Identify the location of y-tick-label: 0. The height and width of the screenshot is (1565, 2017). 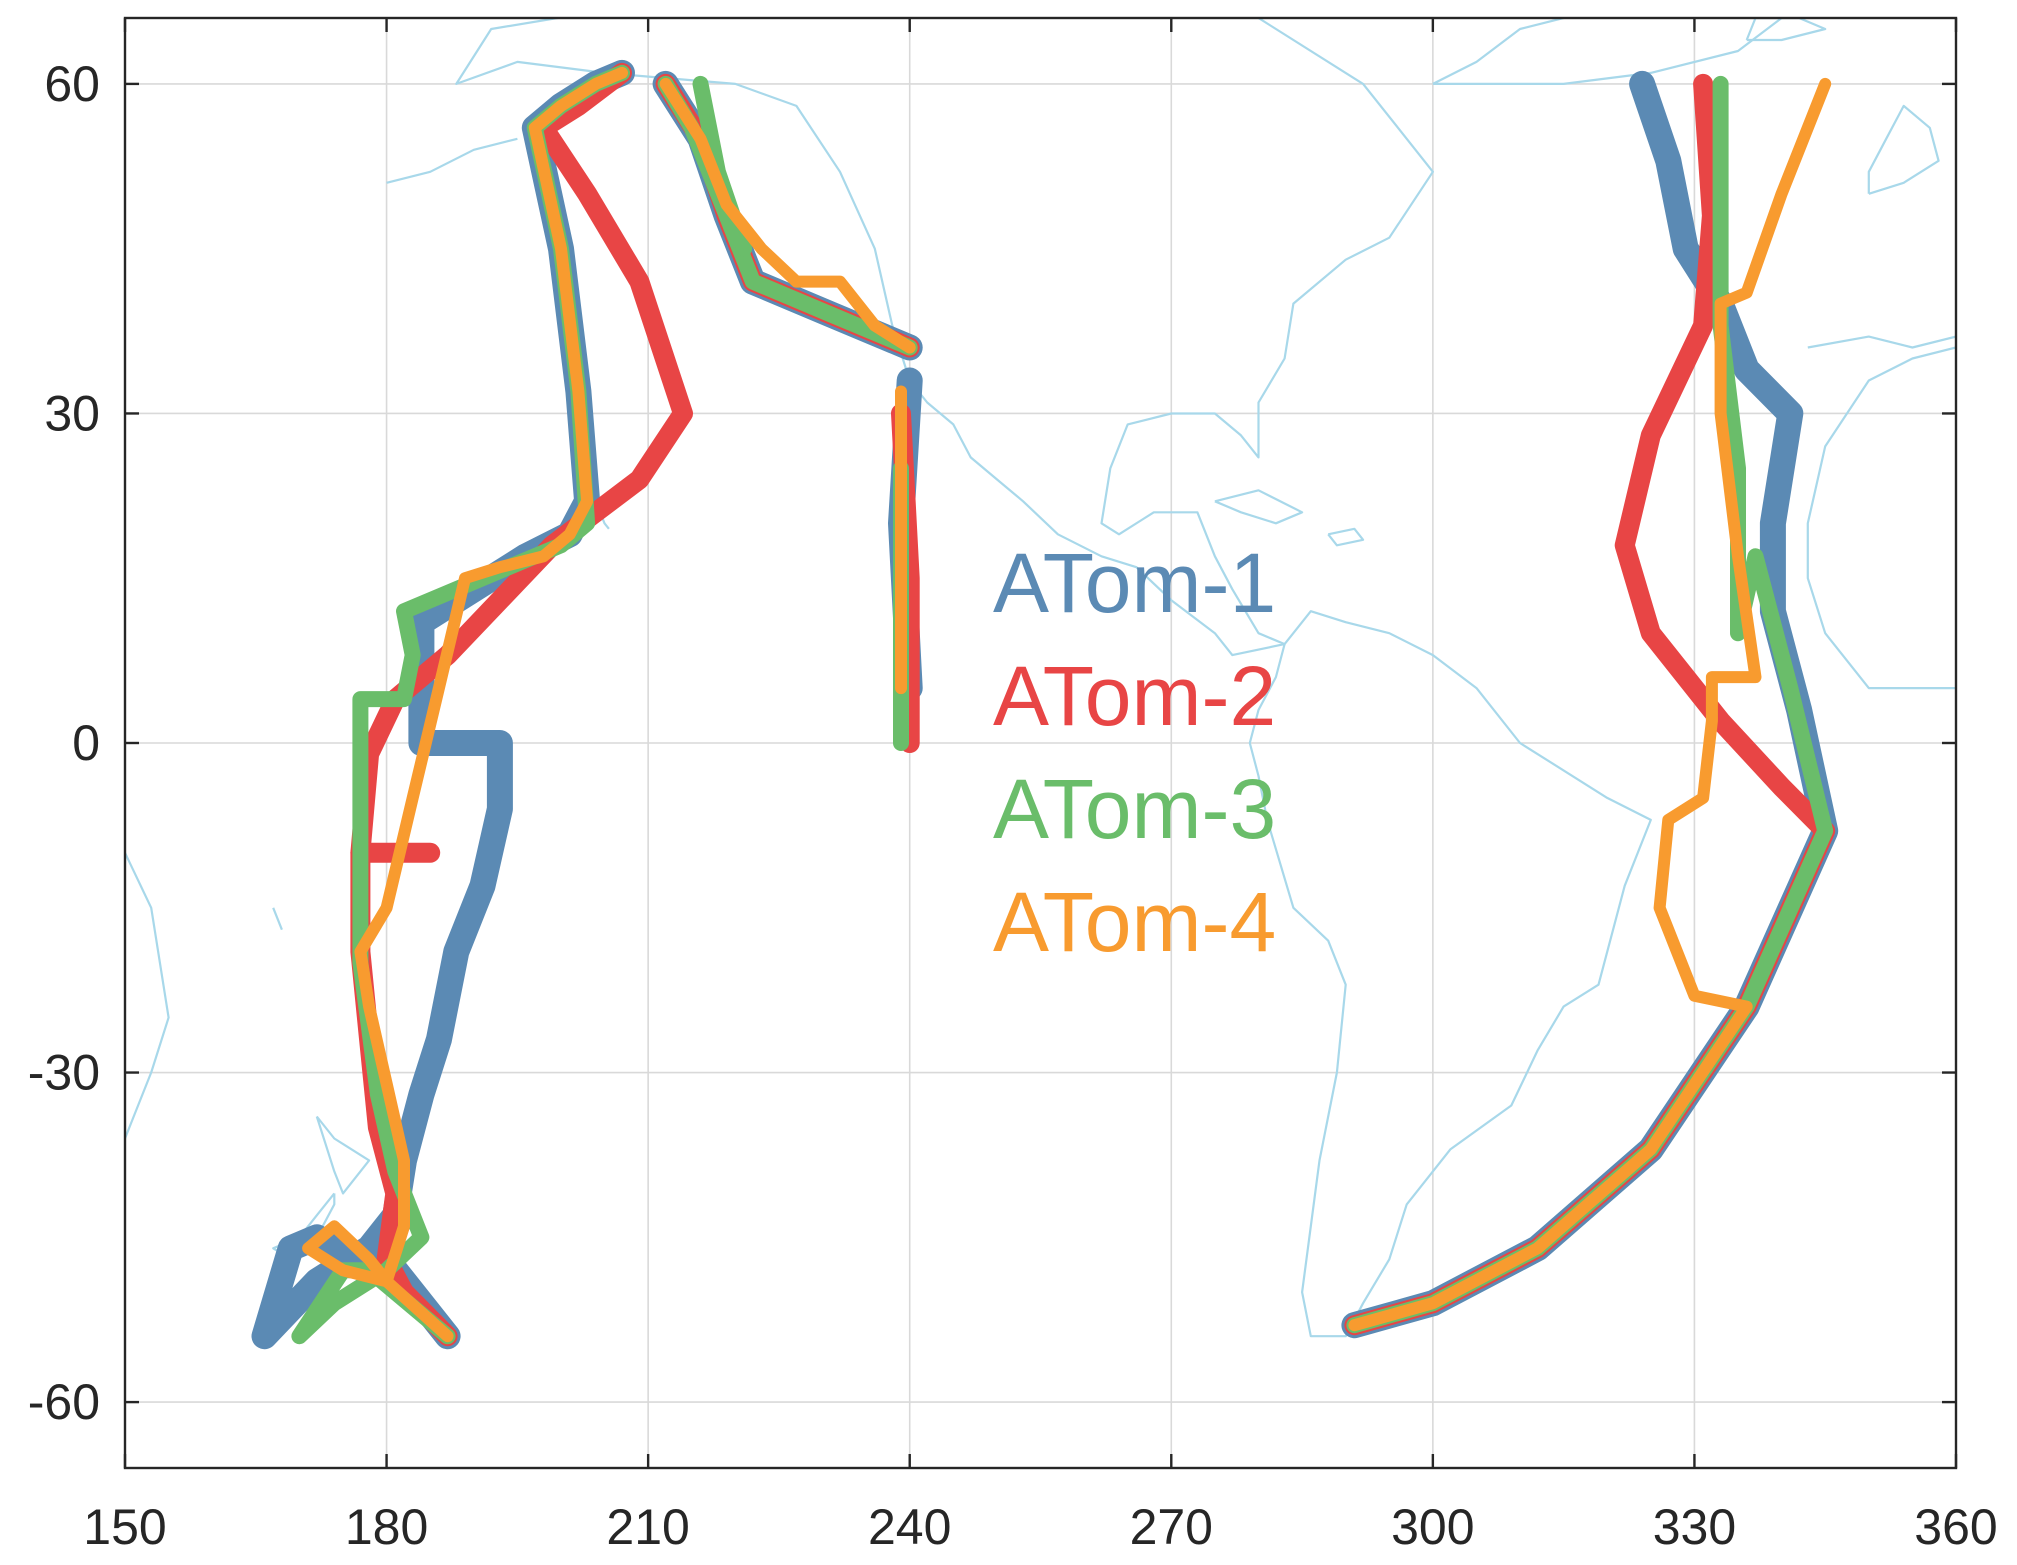
(86, 743).